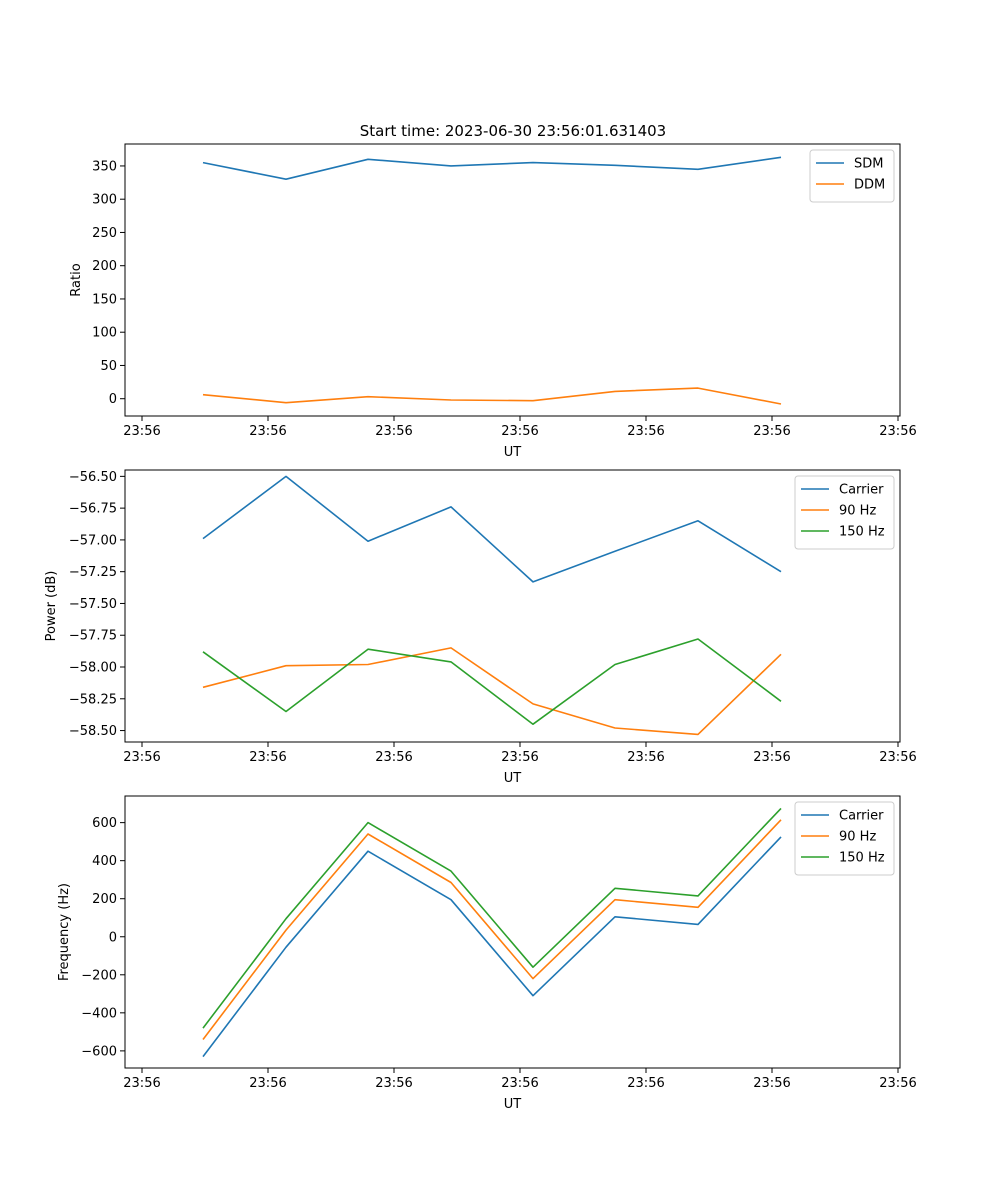 This screenshot has width=1000, height=1200. Describe the element at coordinates (51, 606) in the screenshot. I see `y-axis-label: Power (dB)` at that location.